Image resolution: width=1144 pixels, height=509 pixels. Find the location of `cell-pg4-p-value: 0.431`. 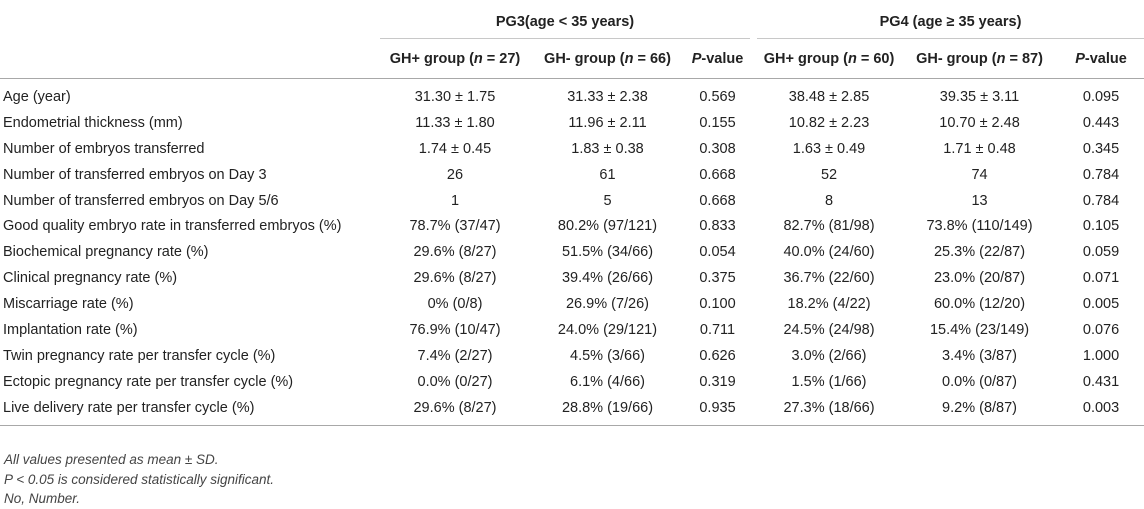

cell-pg4-p-value: 0.431 is located at coordinates (1101, 381).